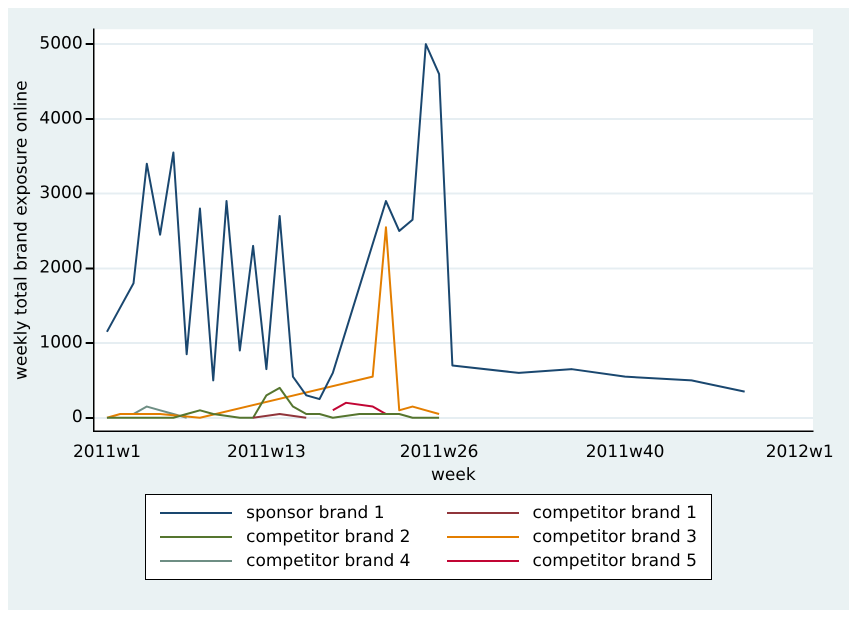  Describe the element at coordinates (22, 230) in the screenshot. I see `y-axis-title: weekly total brand exposure online` at that location.